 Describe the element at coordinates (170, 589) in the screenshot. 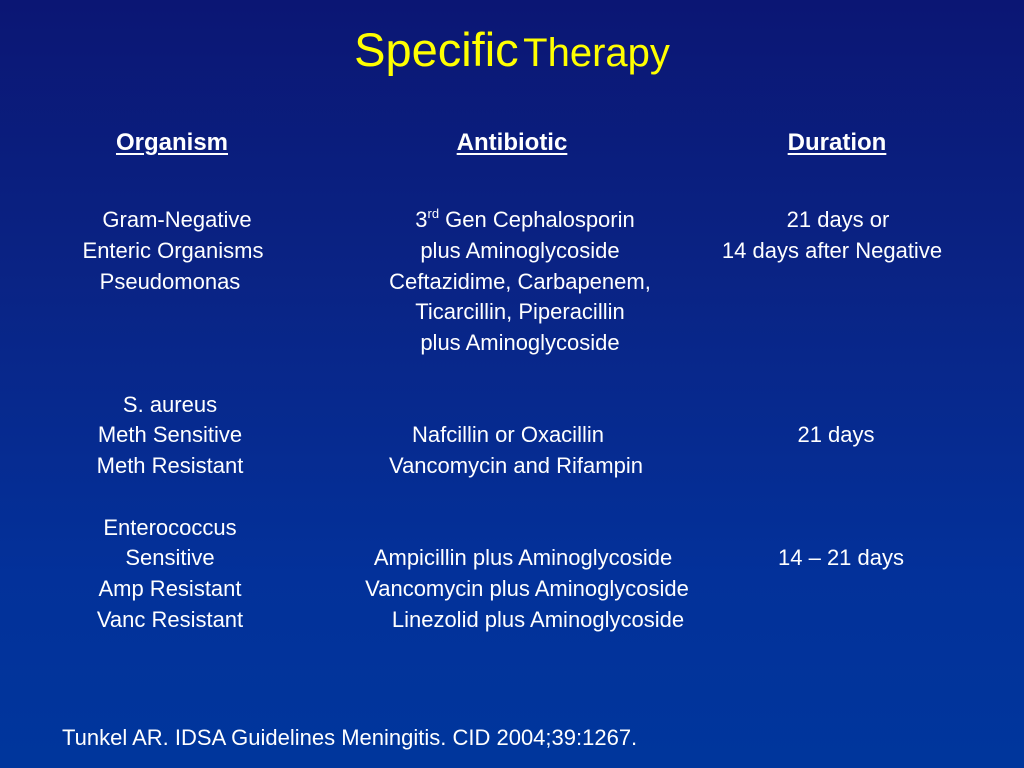

I see `organism-line: Amp Resistant` at that location.